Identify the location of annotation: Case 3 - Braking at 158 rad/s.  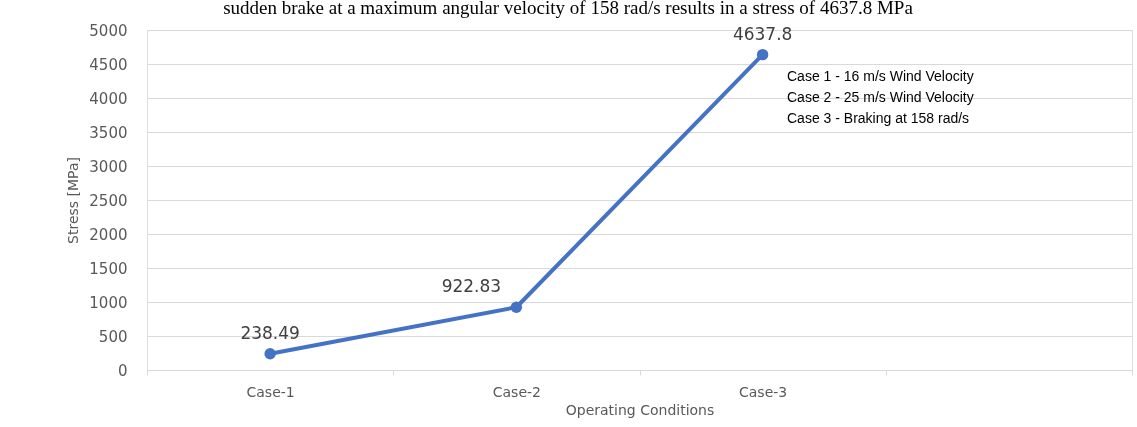
(878, 118).